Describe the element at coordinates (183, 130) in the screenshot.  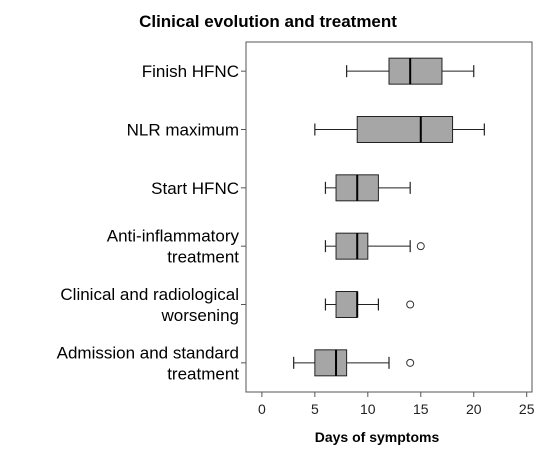
I see `category-label: NLR maximum` at that location.